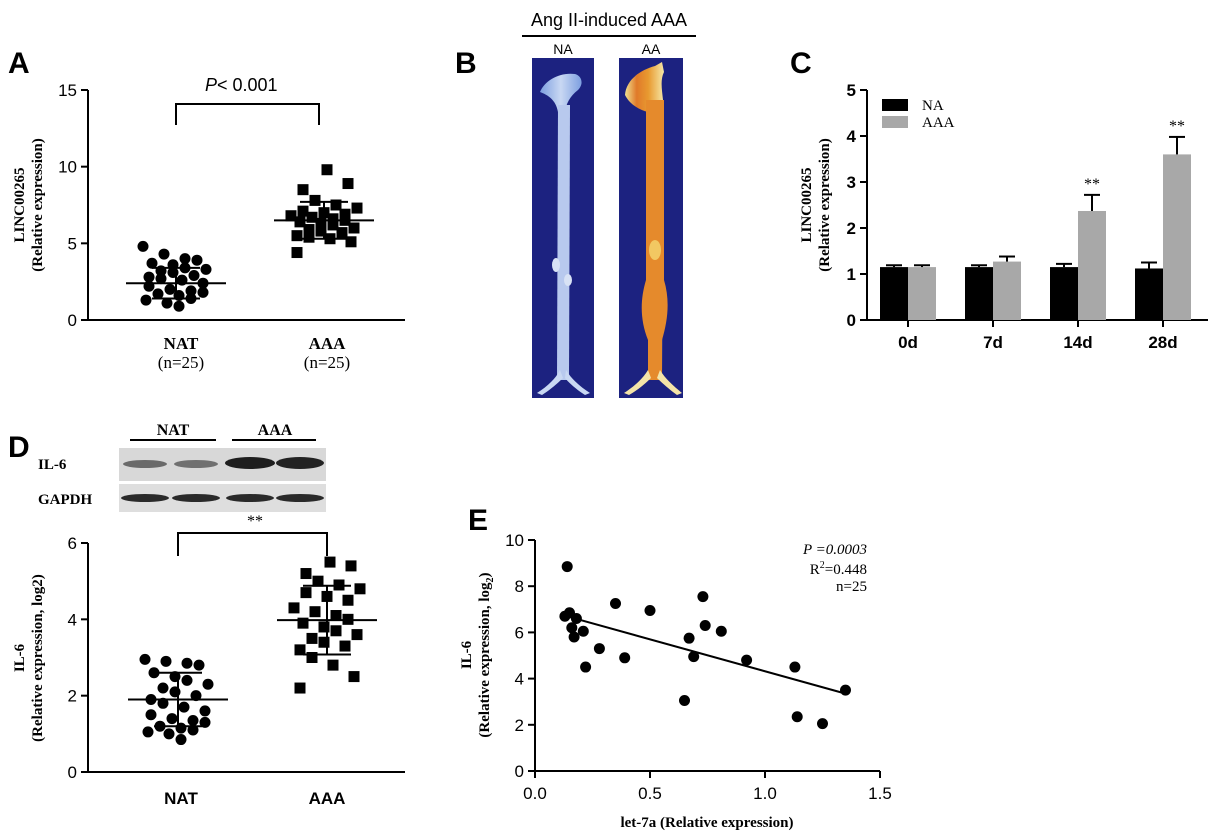 Image resolution: width=1220 pixels, height=837 pixels. Describe the element at coordinates (327, 798) in the screenshot. I see `panel-d-x-label-aaa: AAA` at that location.